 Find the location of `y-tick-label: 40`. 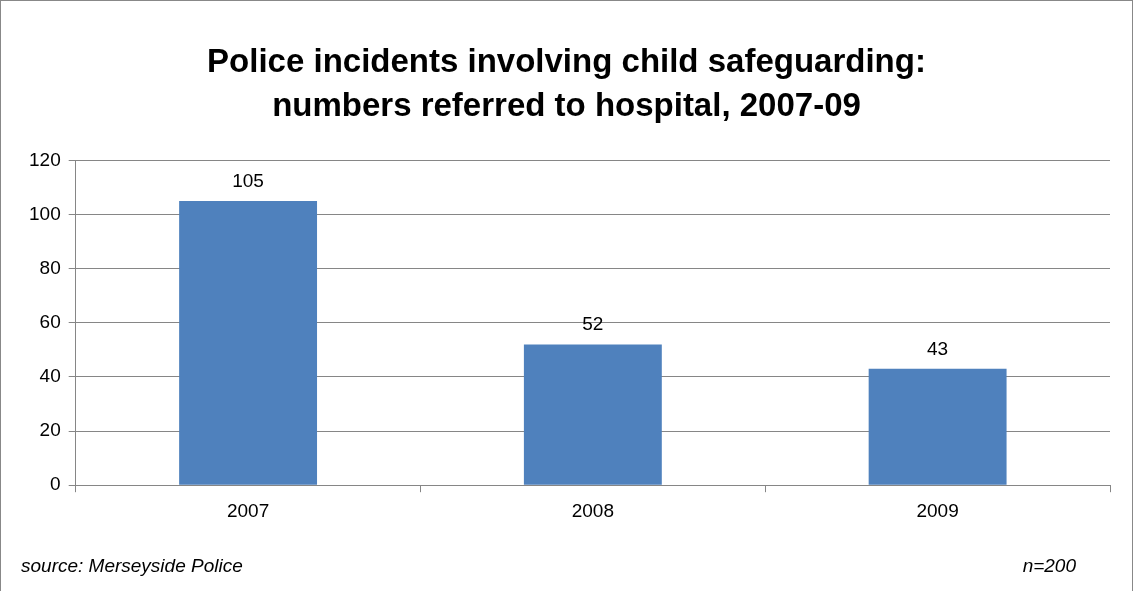

y-tick-label: 40 is located at coordinates (50, 376).